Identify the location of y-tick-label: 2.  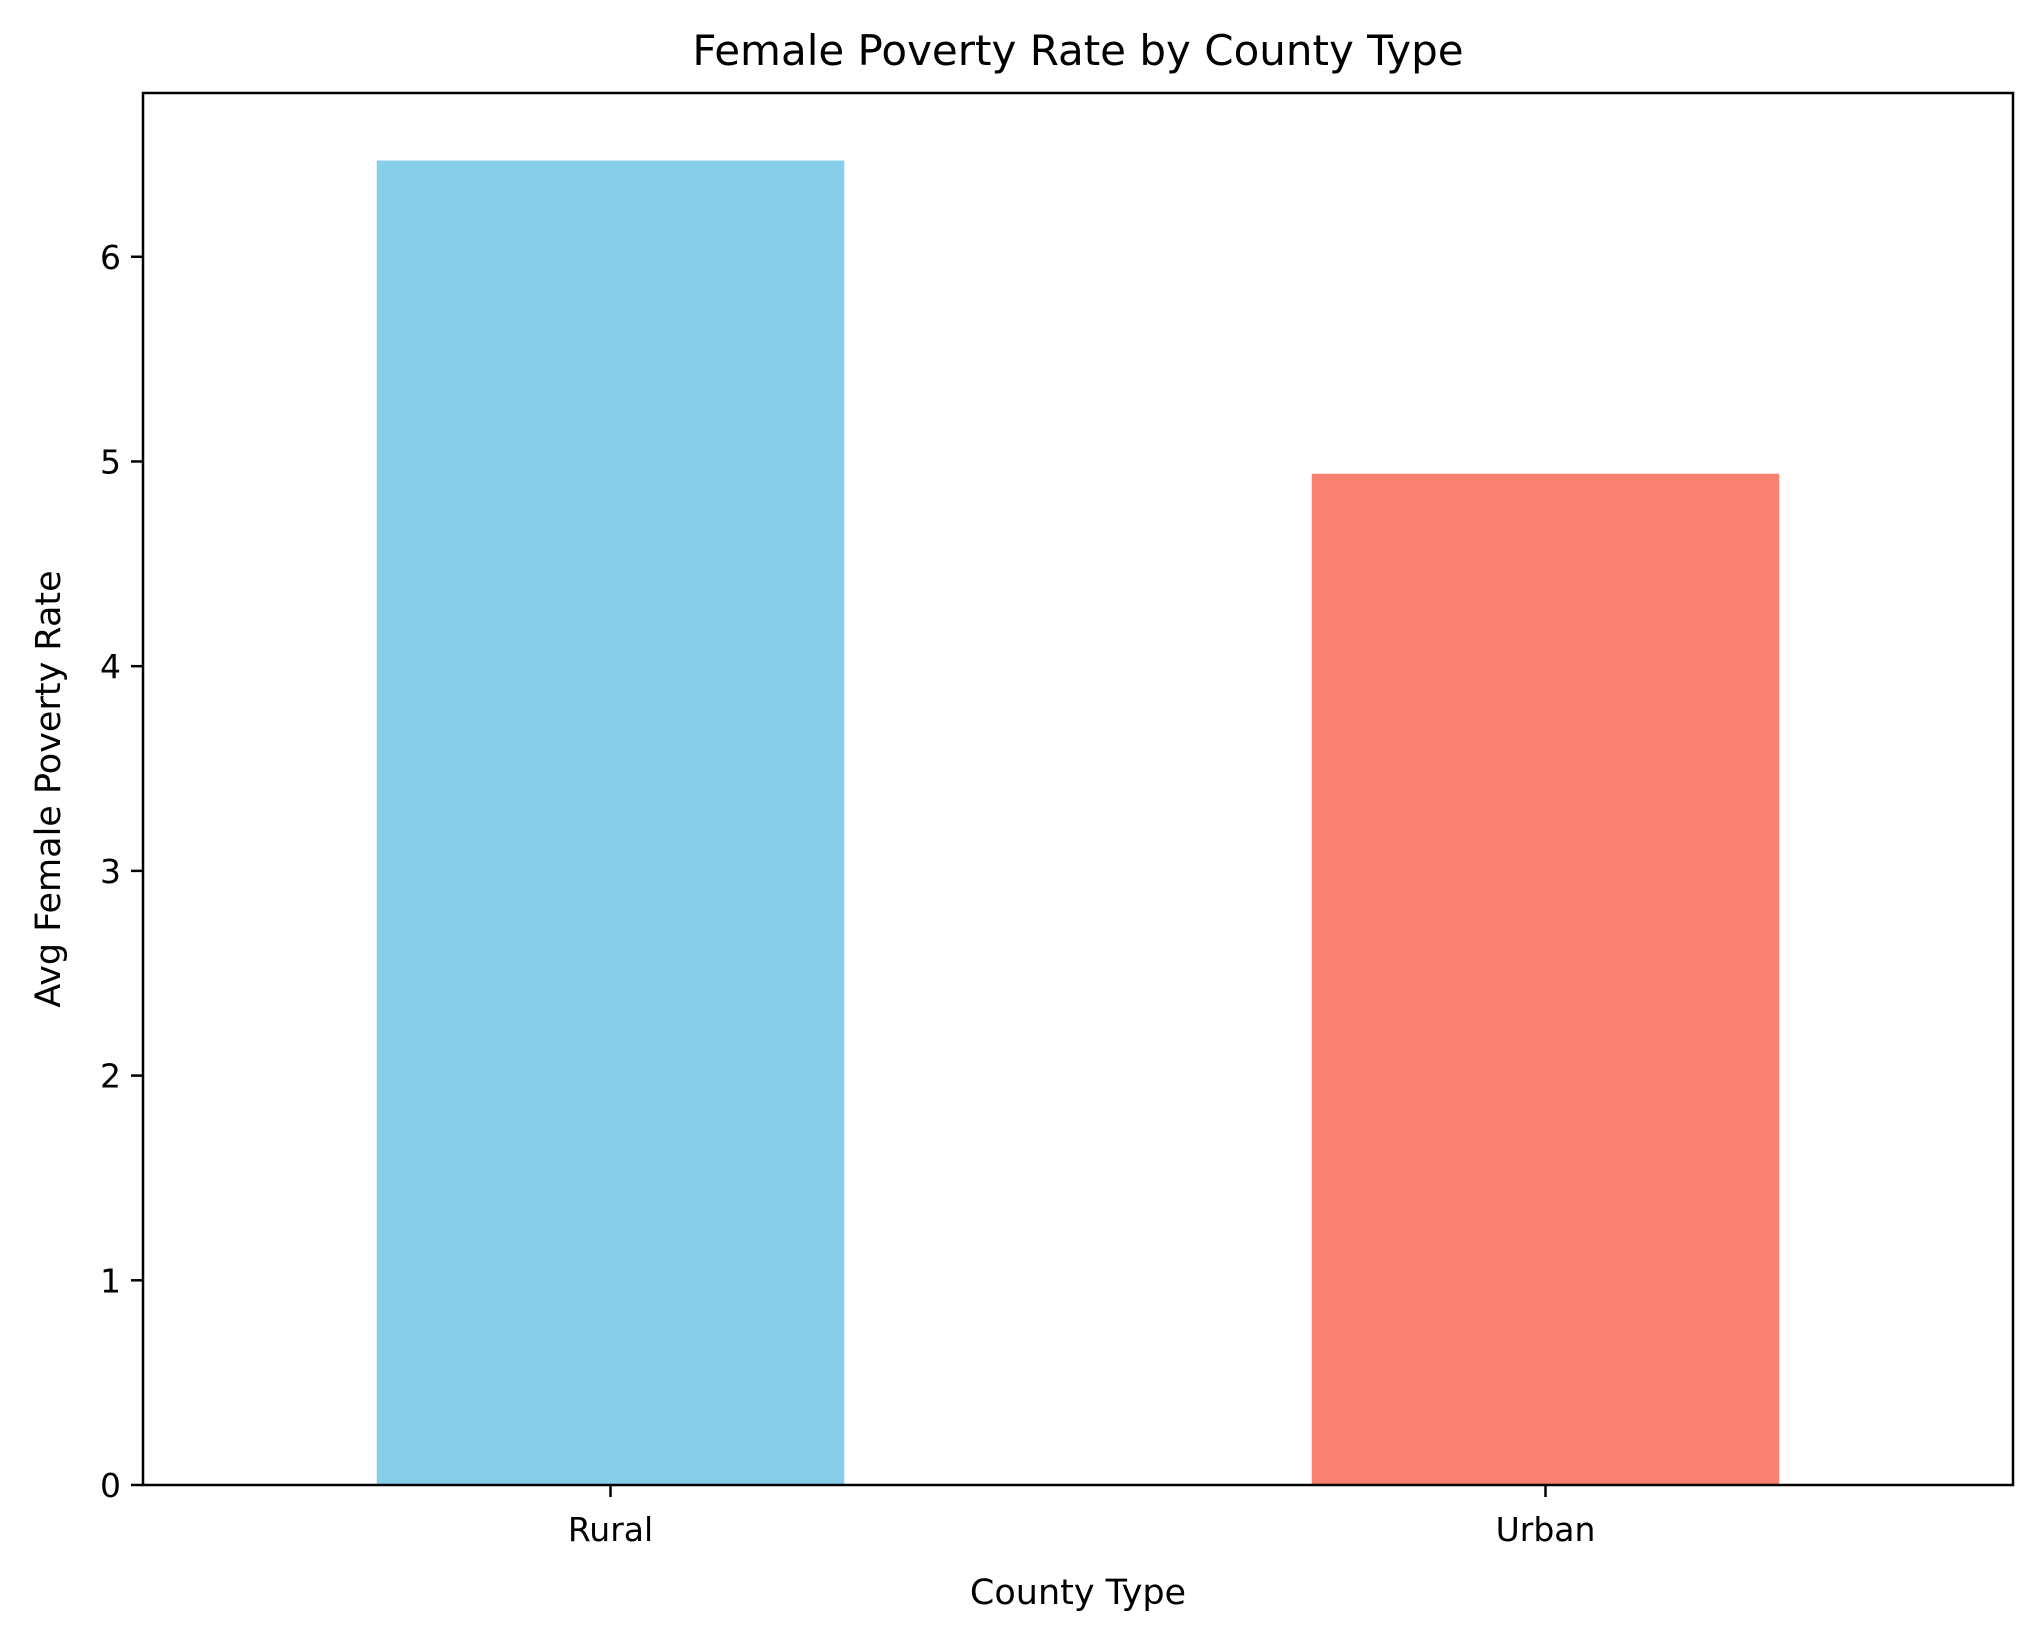
(110, 1076).